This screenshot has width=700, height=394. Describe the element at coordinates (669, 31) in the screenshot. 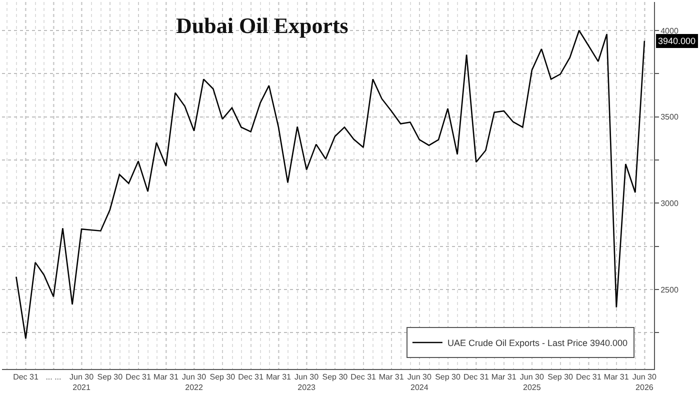

I see `y-tick-label: 4000` at that location.